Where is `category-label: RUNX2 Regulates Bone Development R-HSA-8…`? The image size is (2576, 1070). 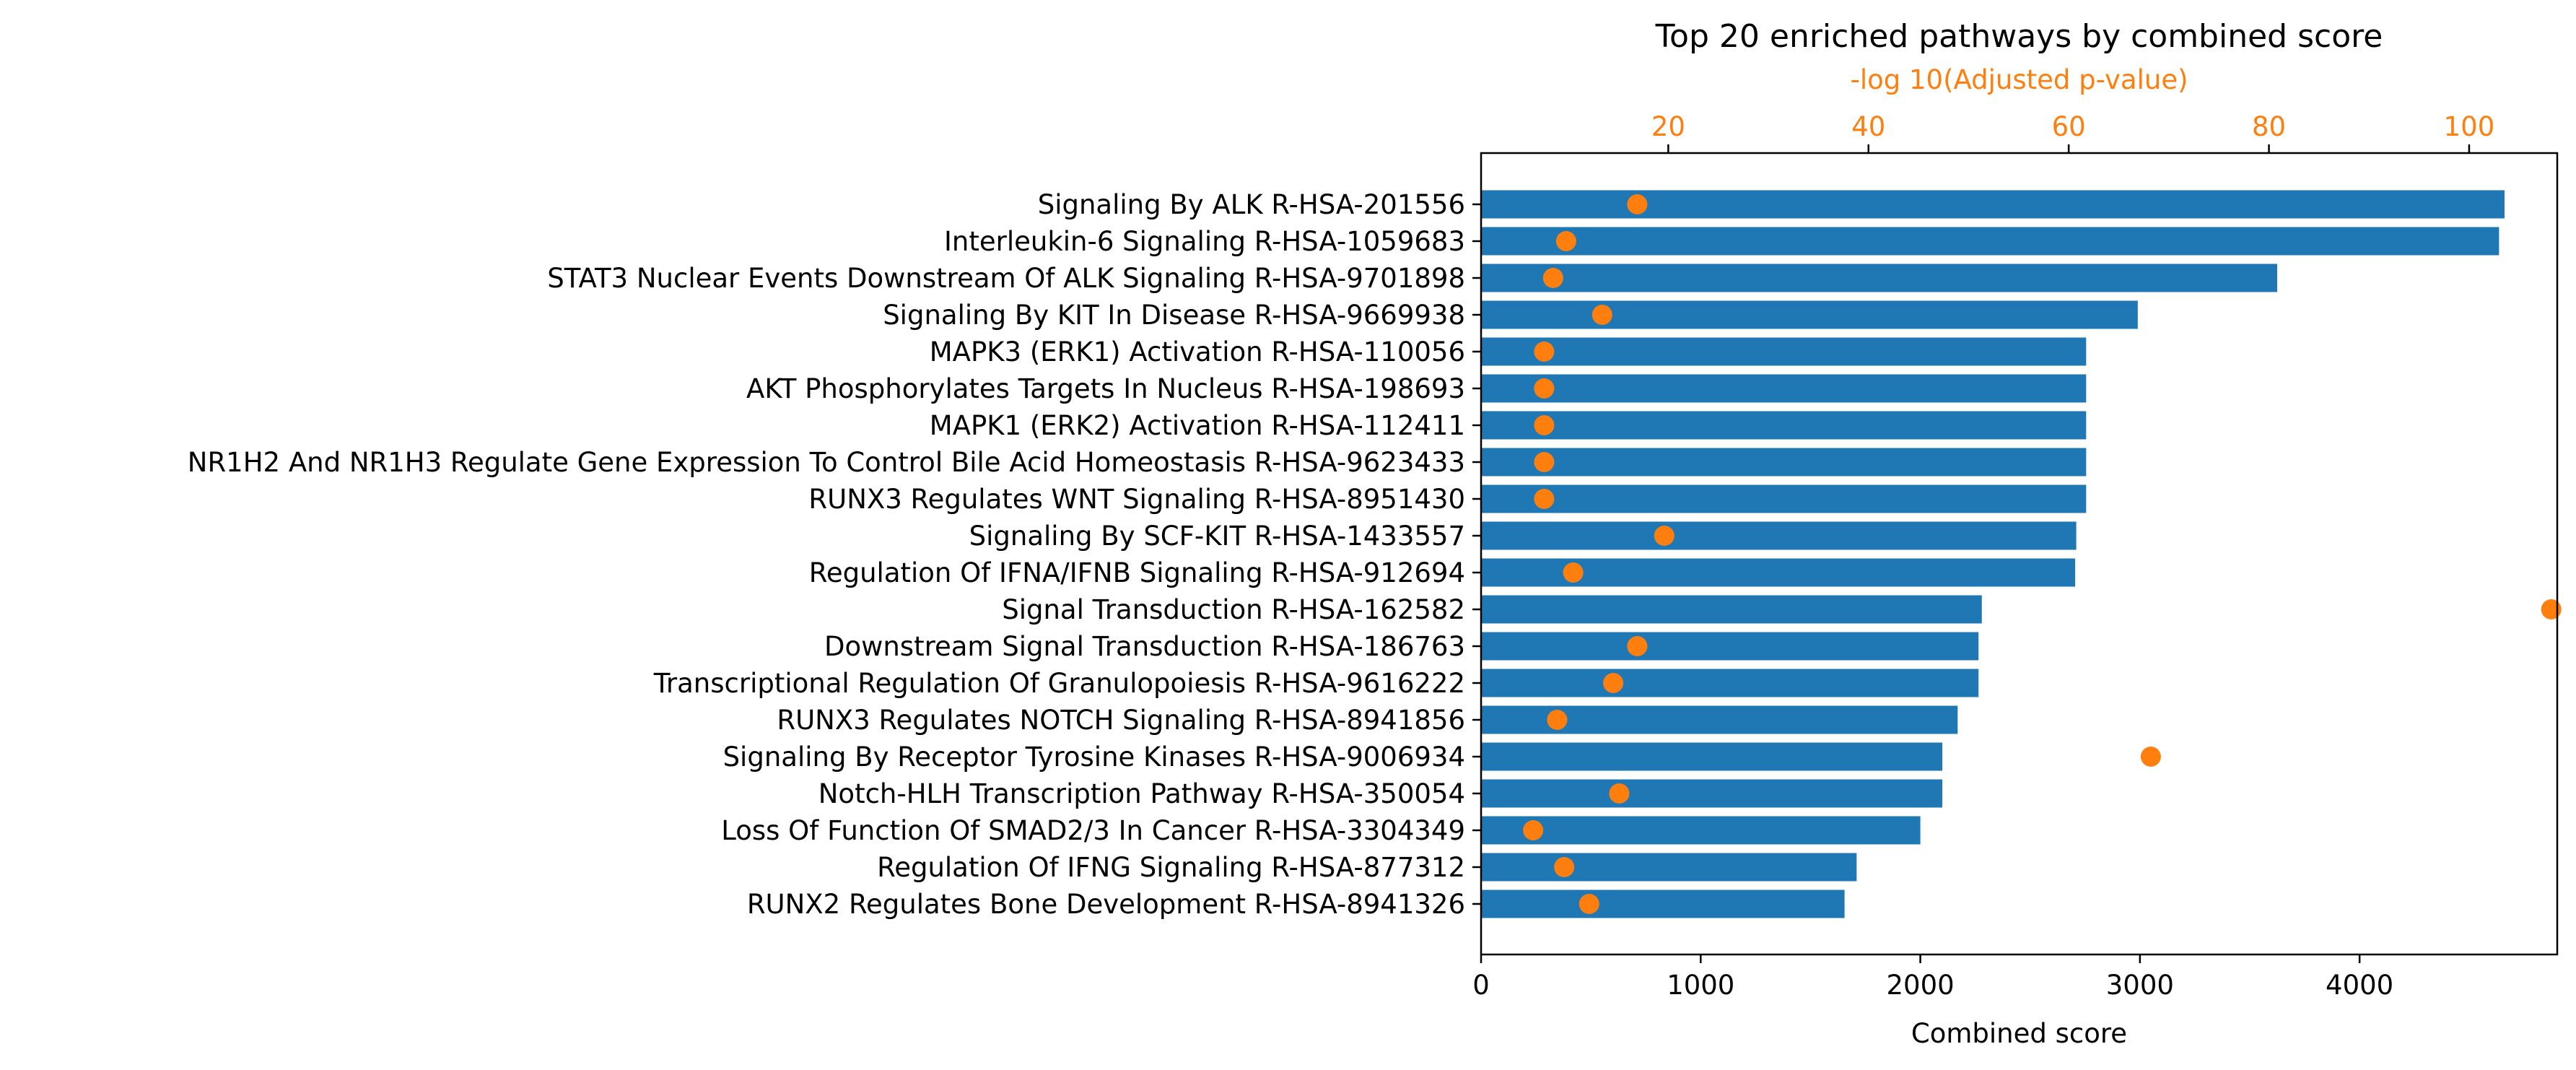
category-label: RUNX2 Regulates Bone Development R-HSA-8… is located at coordinates (1106, 904).